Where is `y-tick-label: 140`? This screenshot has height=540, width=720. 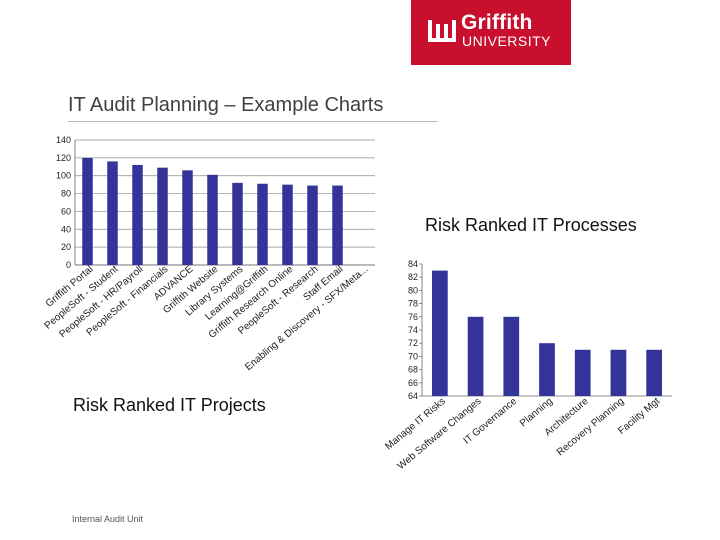 y-tick-label: 140 is located at coordinates (63, 140).